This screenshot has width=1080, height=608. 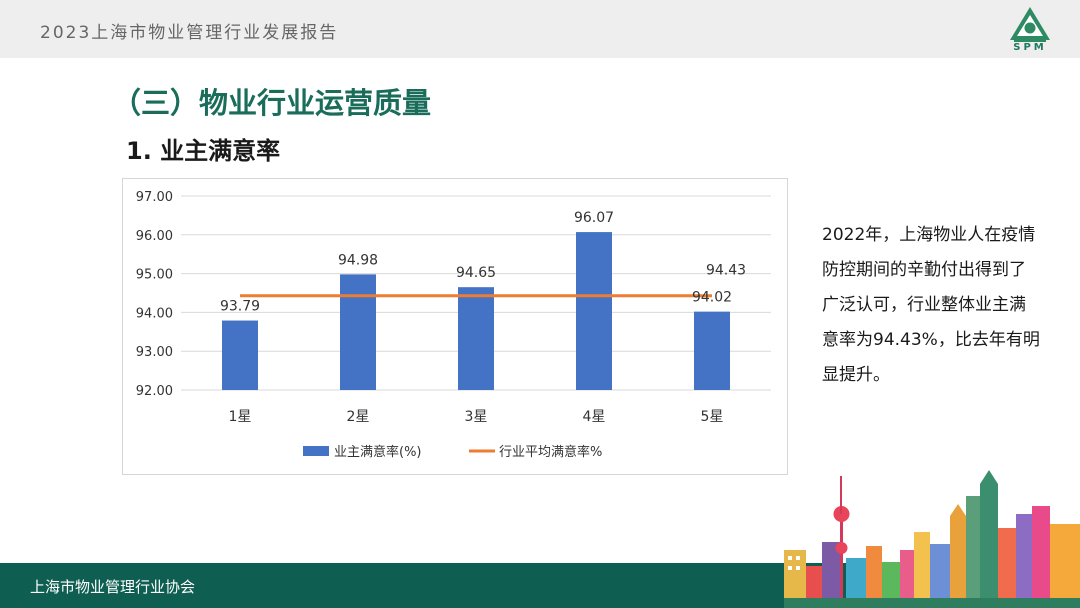 I want to click on y-tick-label: 94.00, so click(x=154, y=313).